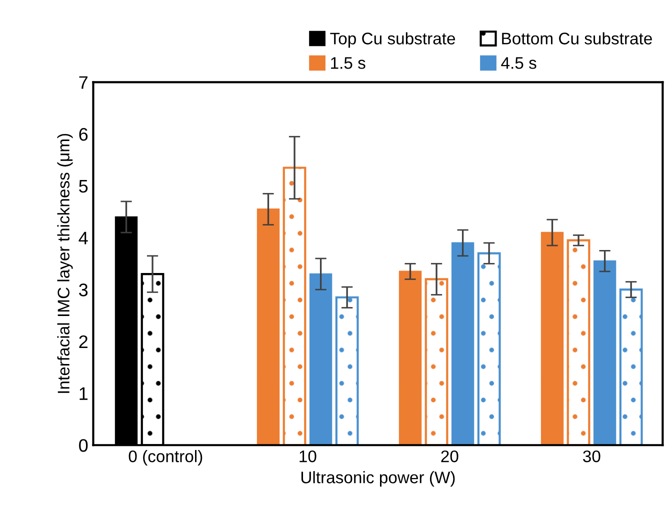  Describe the element at coordinates (65, 263) in the screenshot. I see `y-axis-title: Interfacial IMC layer thickness (μm)` at that location.